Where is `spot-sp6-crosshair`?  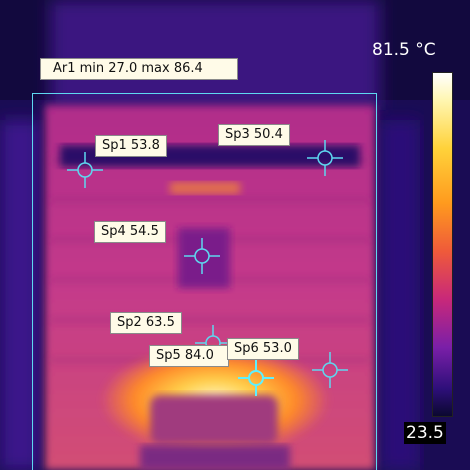
spot-sp6-crosshair is located at coordinates (330, 370).